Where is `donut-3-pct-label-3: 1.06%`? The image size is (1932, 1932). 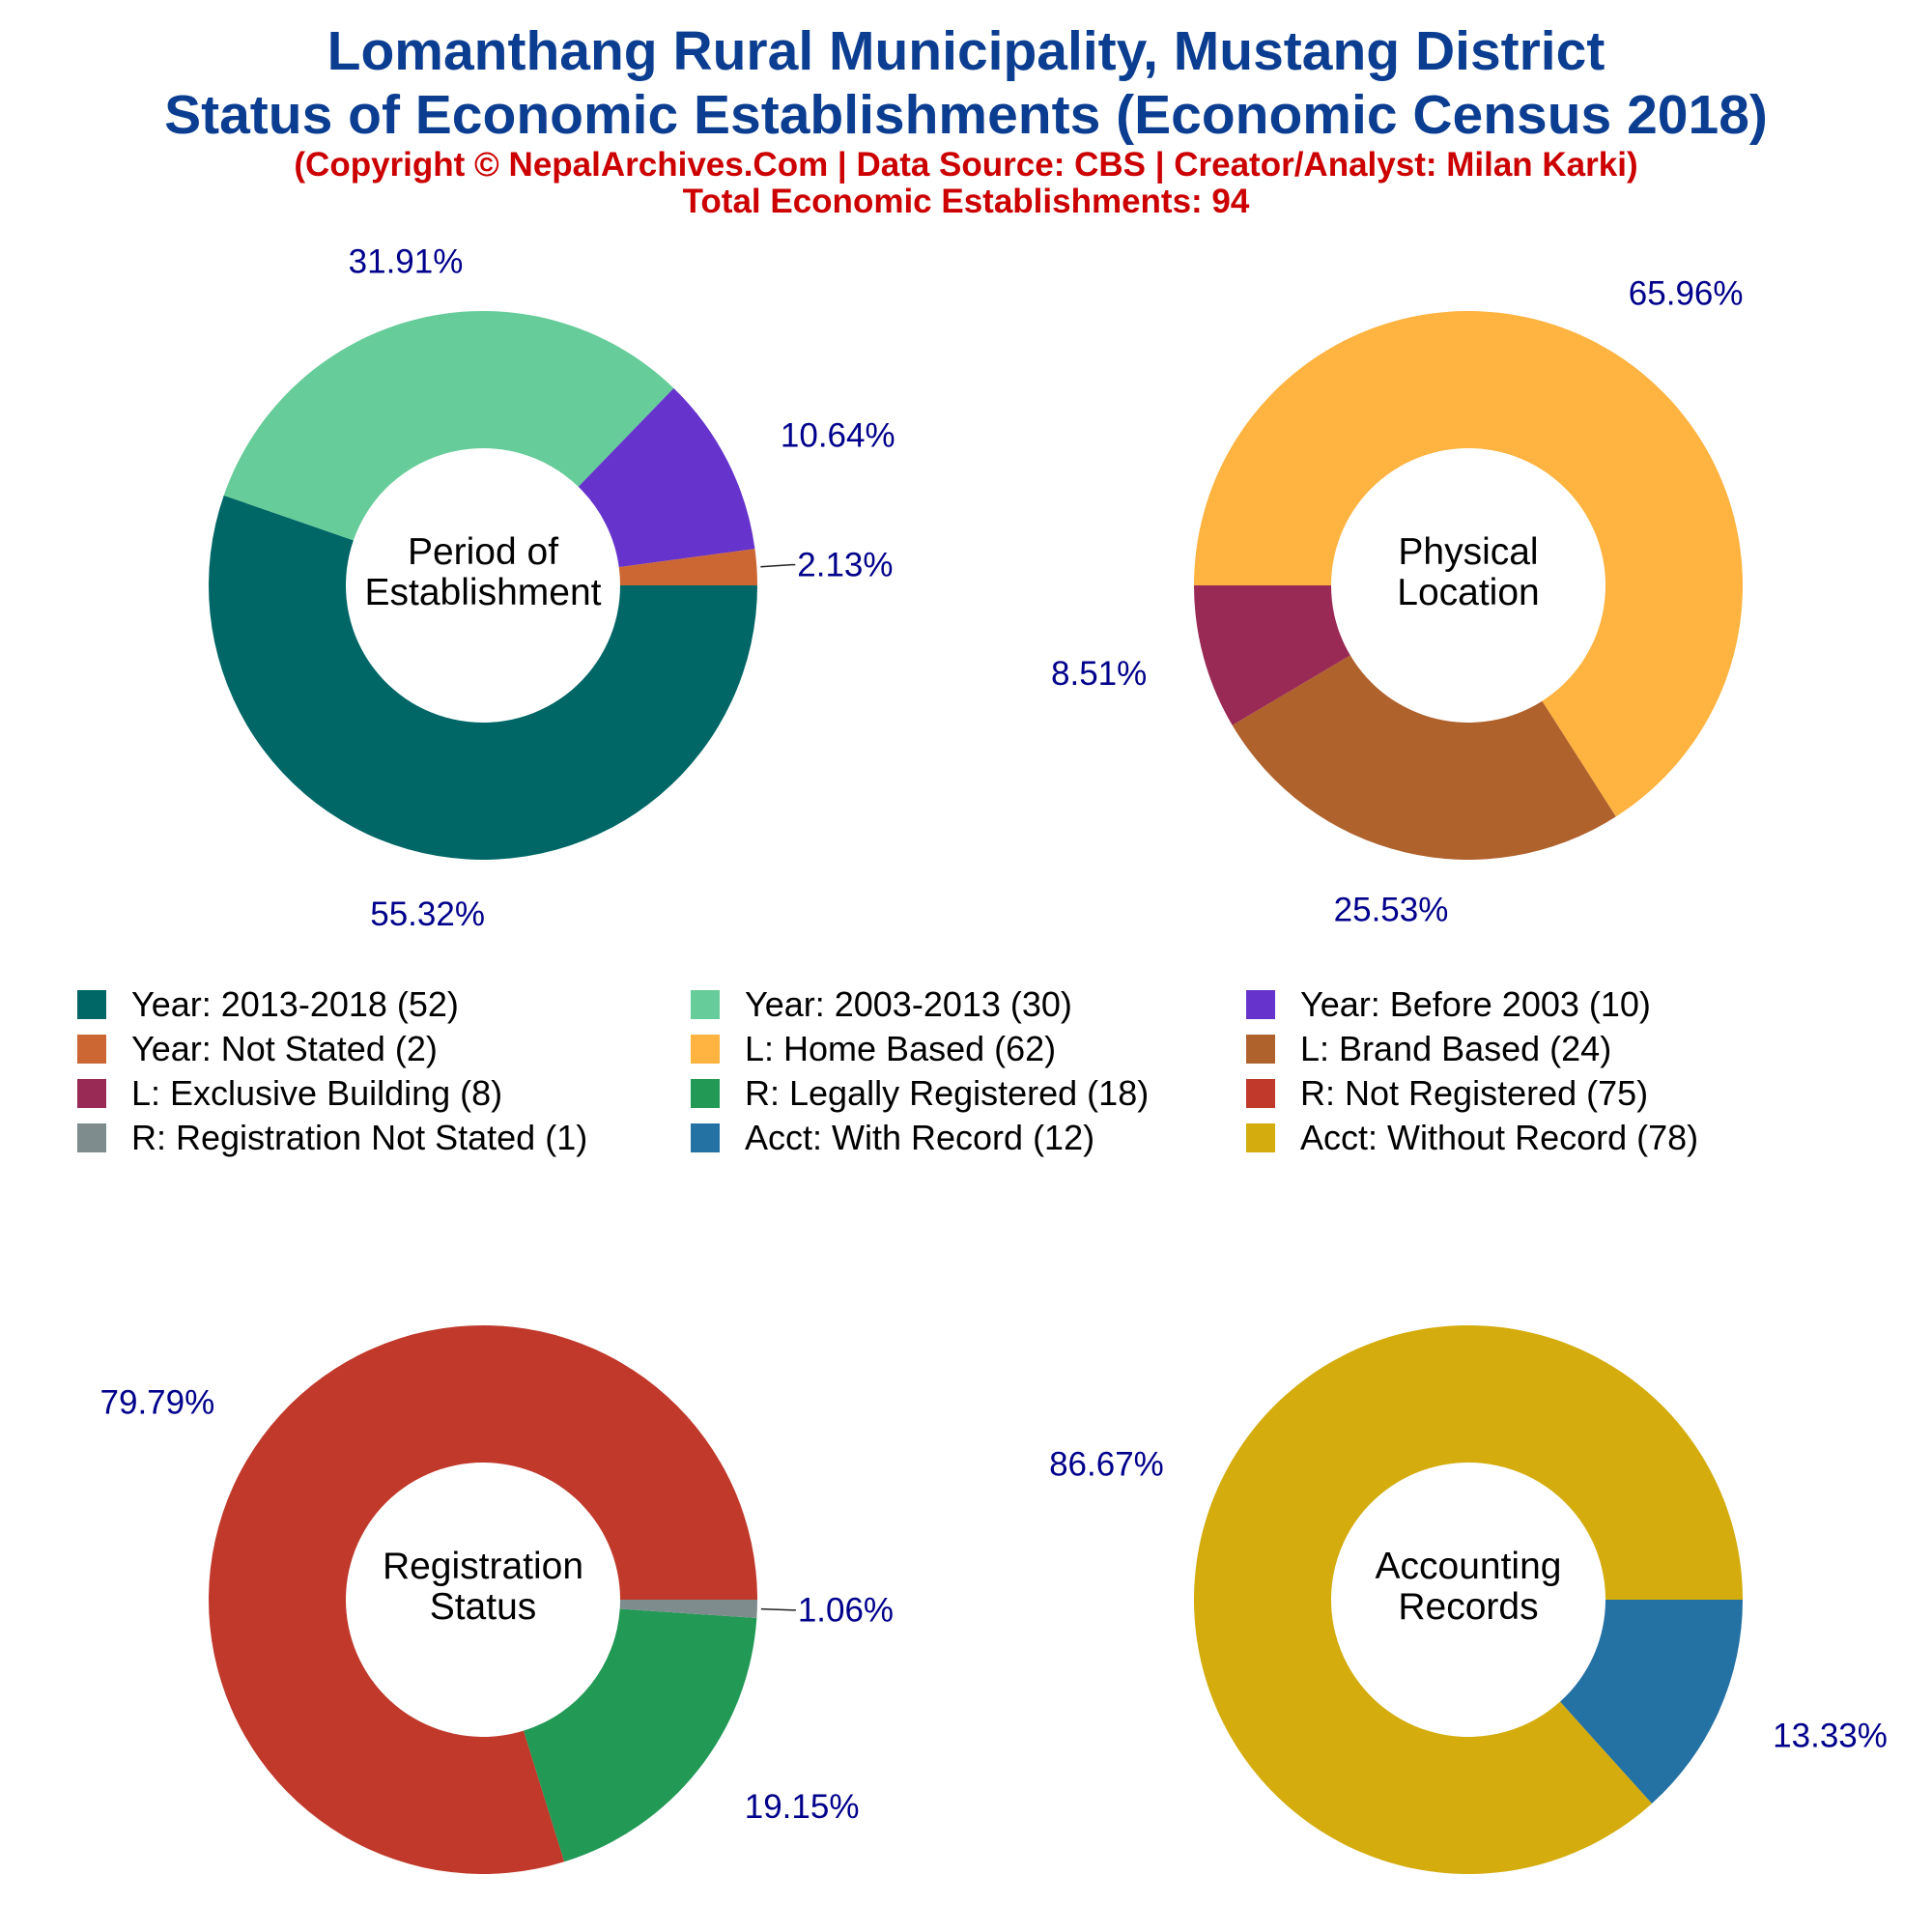 donut-3-pct-label-3: 1.06% is located at coordinates (846, 1611).